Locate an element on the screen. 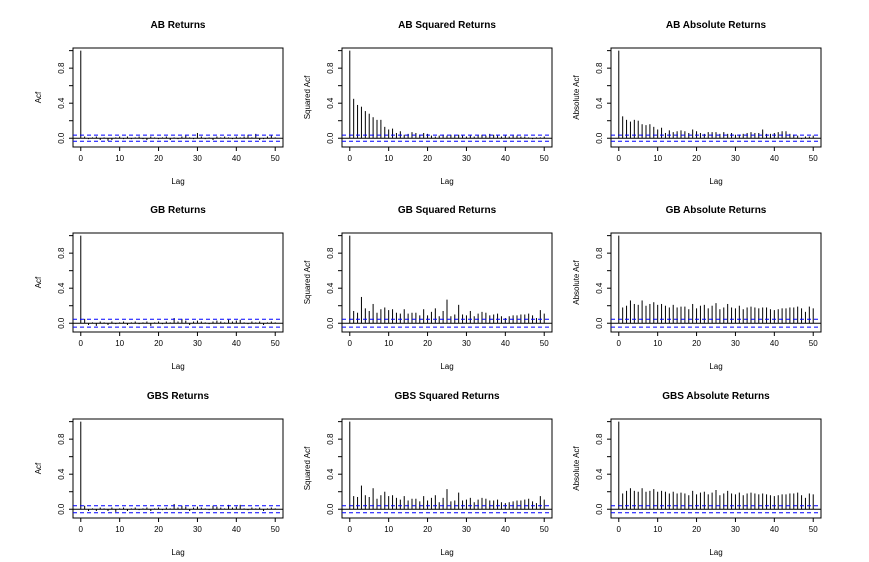 Image resolution: width=869 pixels, height=562 pixels. panel-title: GB Absolute Returns is located at coordinates (716, 210).